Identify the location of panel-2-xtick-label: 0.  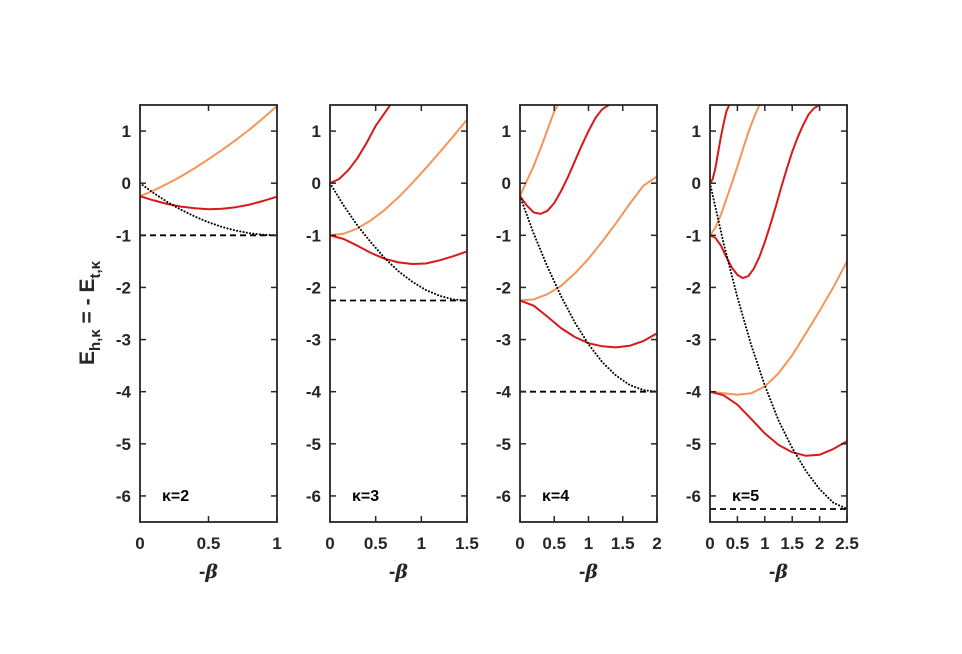
(329, 543).